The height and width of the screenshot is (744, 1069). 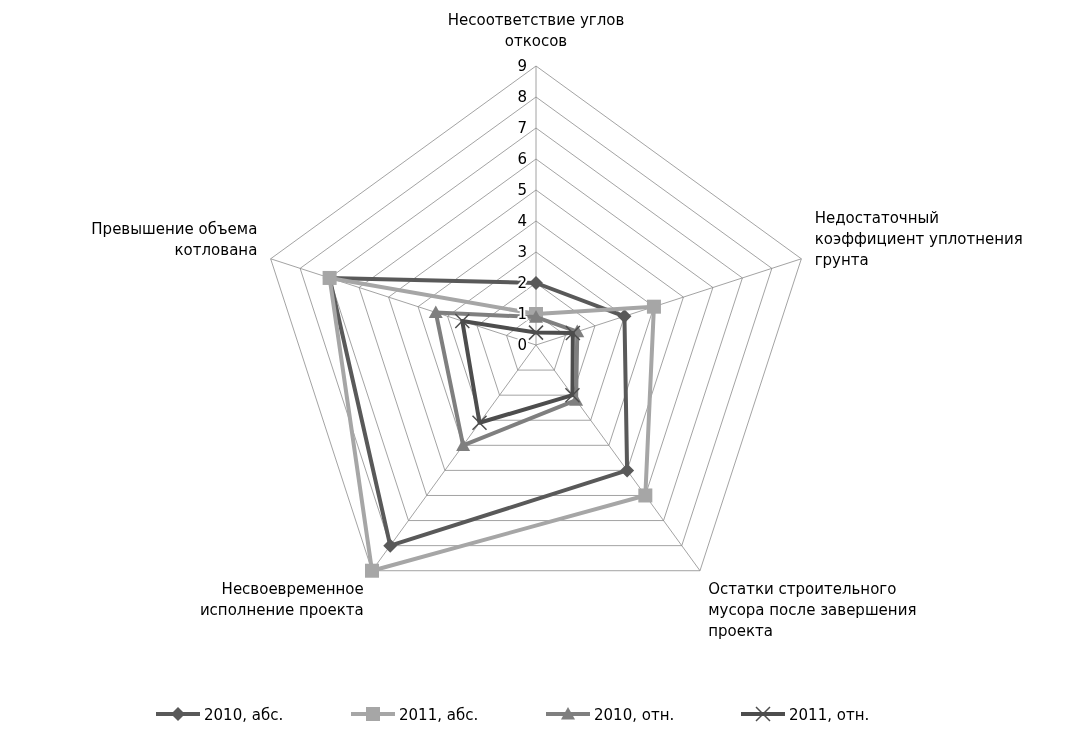 What do you see at coordinates (522, 314) in the screenshot?
I see `y-tick-label: 1` at bounding box center [522, 314].